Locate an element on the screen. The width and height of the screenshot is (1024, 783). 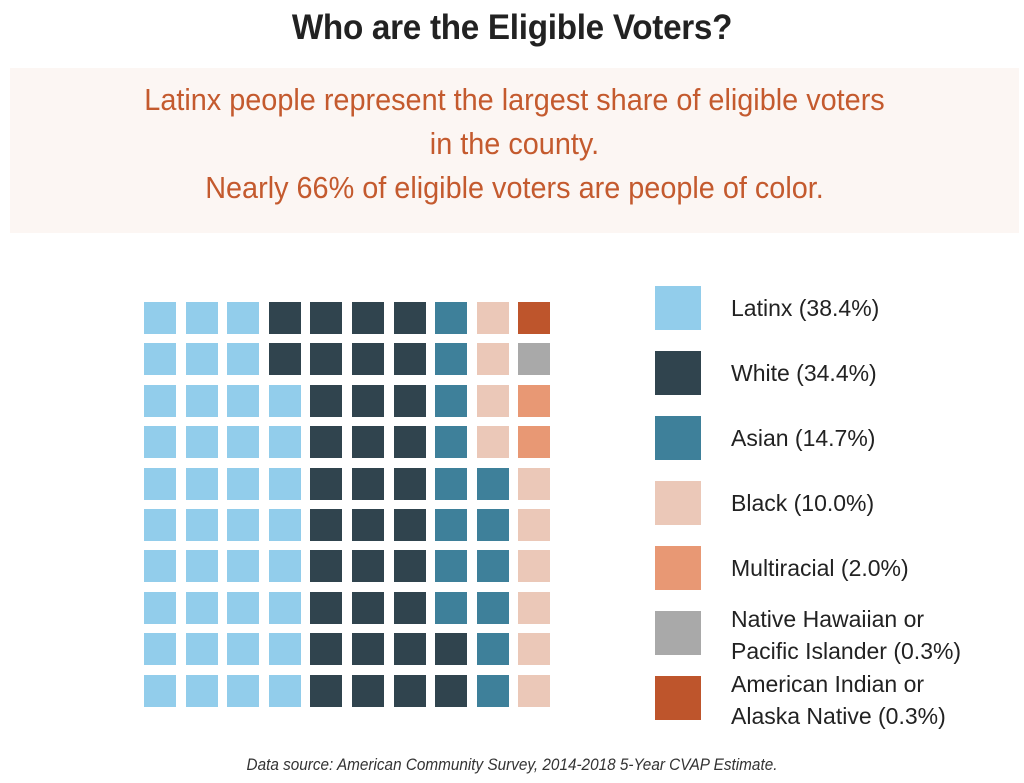
legend-swatch-asian is located at coordinates (678, 438).